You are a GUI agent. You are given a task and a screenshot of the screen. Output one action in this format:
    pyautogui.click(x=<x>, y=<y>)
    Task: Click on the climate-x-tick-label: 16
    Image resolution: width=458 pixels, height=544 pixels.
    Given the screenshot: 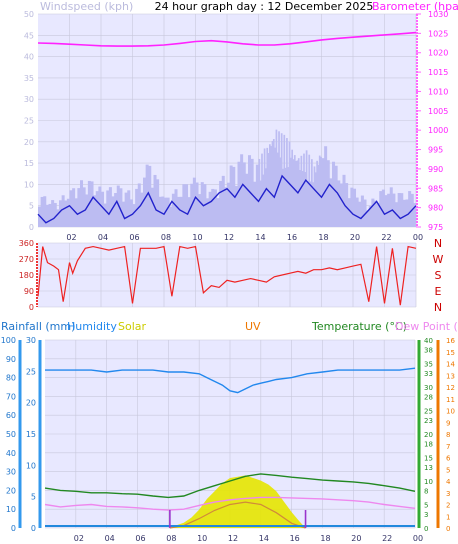 What is the action you would take?
    pyautogui.click(x=295, y=538)
    